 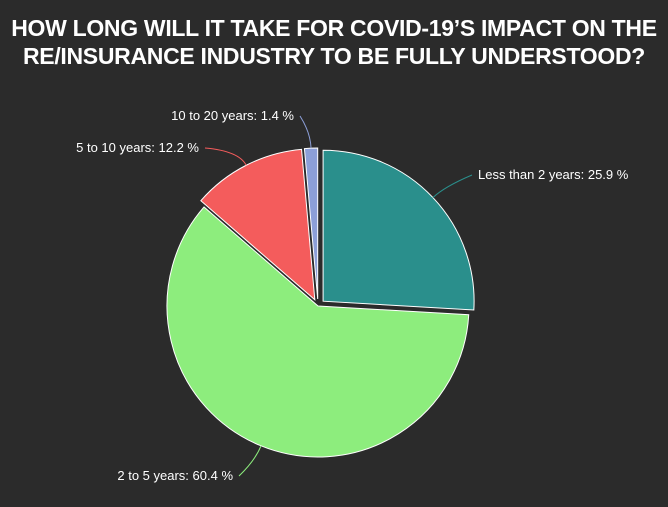 What do you see at coordinates (137, 147) in the screenshot?
I see `data-label: 5 to 10 years: 12.2 %` at bounding box center [137, 147].